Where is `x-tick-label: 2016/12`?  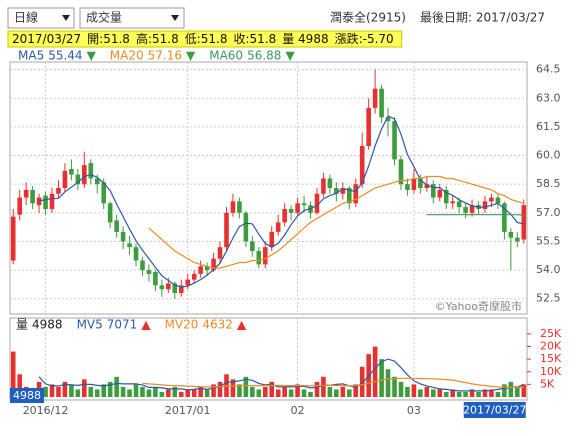
x-tick-label: 2016/12 is located at coordinates (46, 410).